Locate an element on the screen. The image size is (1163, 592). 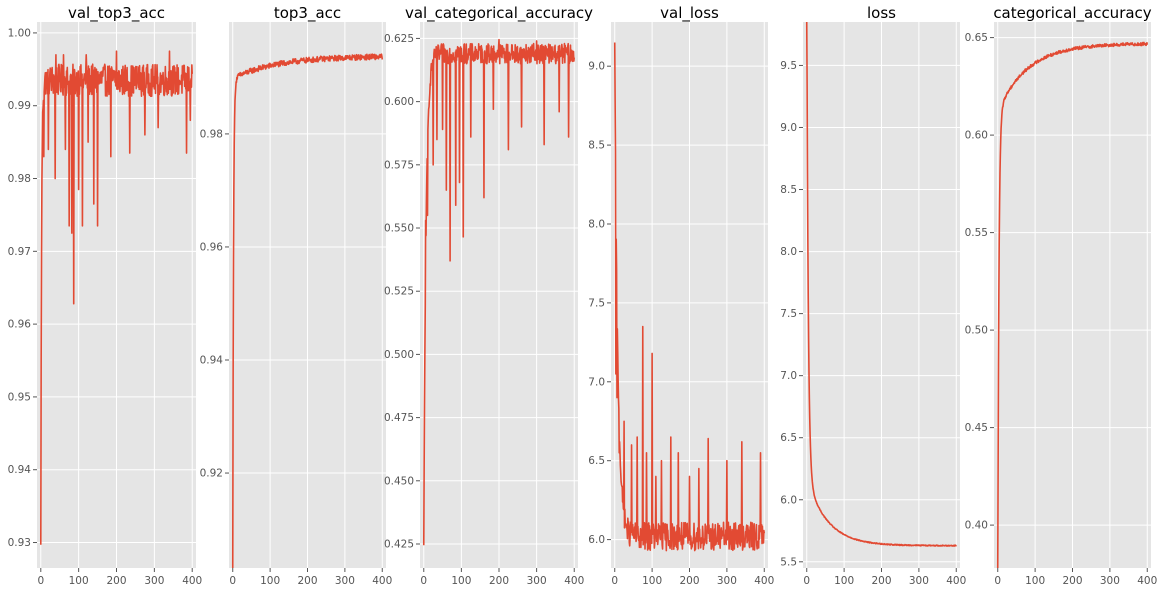
y-tick-label: 0.95 is located at coordinates (19, 397).